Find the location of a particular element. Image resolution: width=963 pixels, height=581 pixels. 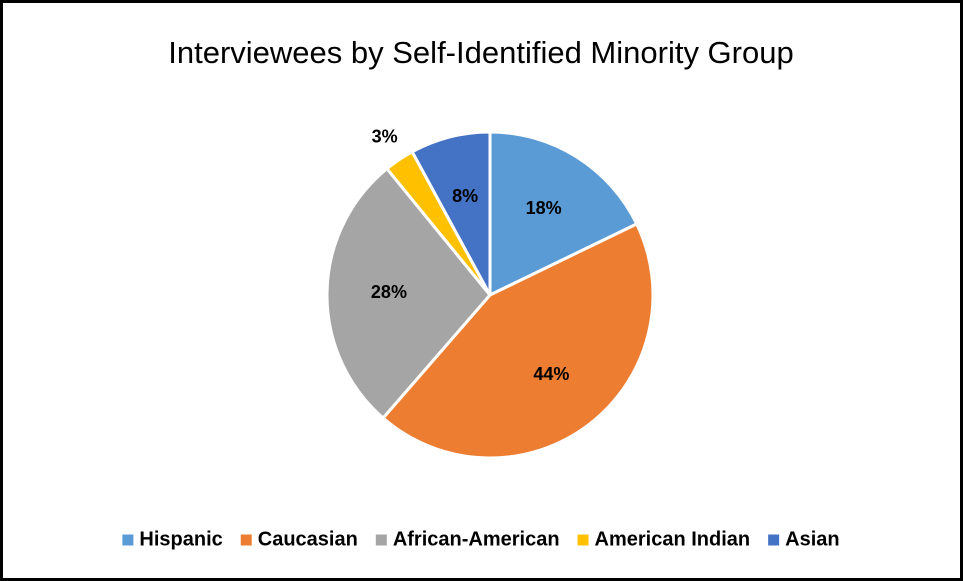

legend-label: American Indian is located at coordinates (673, 539).